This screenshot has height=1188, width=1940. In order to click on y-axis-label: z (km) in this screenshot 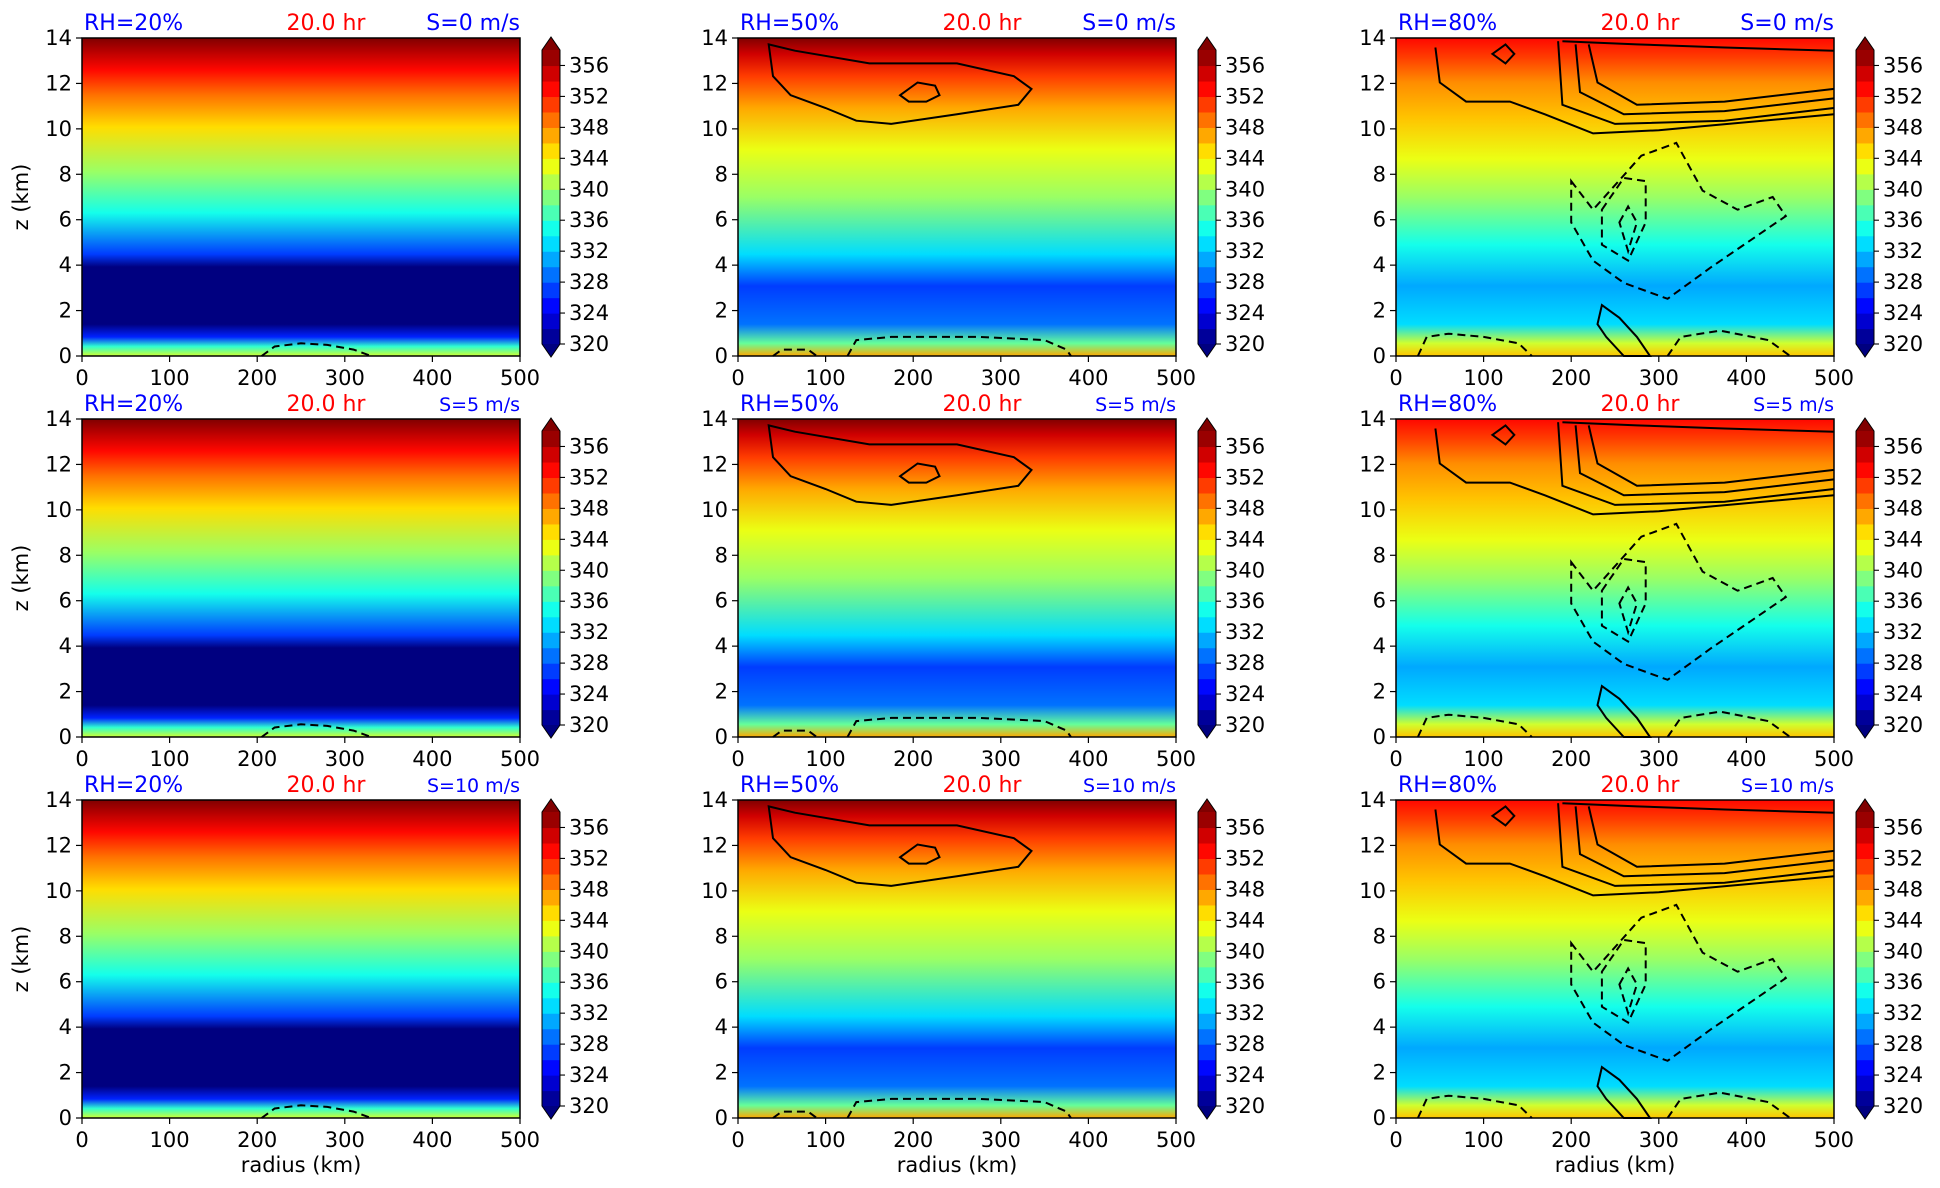, I will do `click(21, 959)`.